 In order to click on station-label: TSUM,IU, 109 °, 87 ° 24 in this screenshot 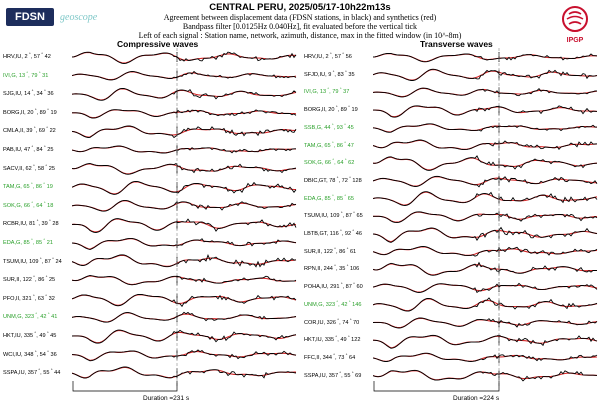, I will do `click(32, 261)`.